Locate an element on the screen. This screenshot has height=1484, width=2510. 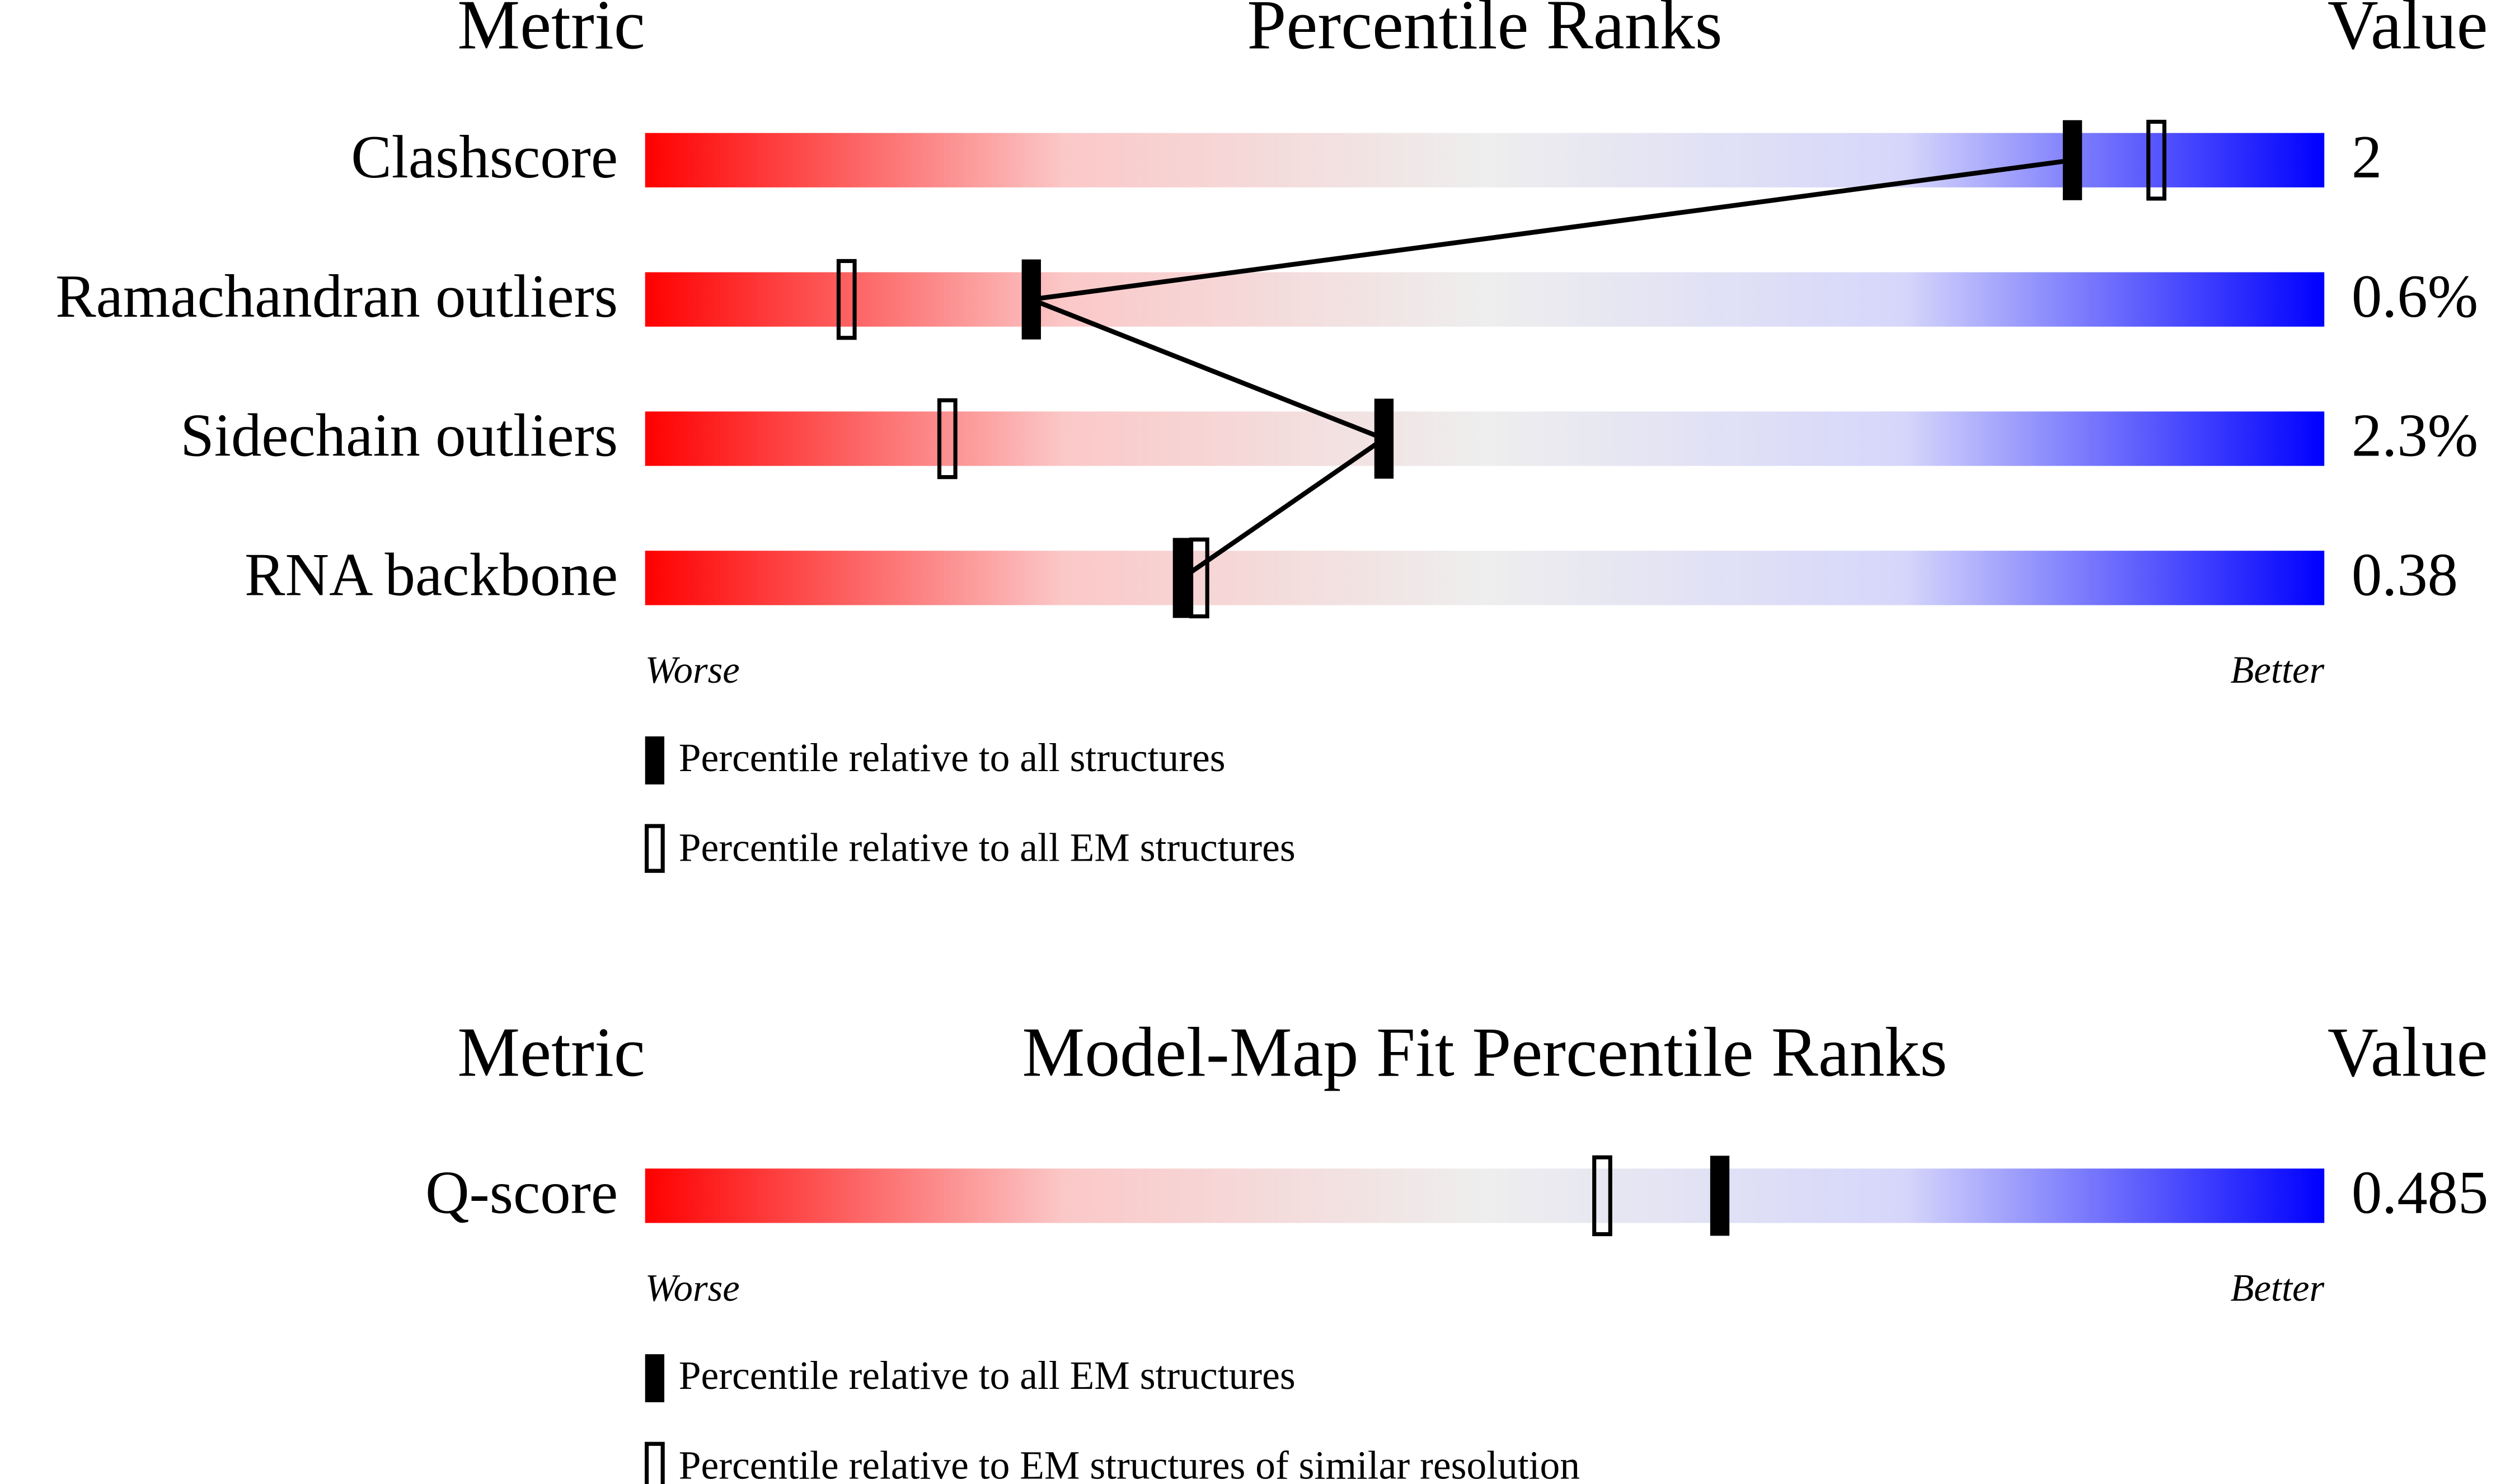
metric-value: 0.485 is located at coordinates (2420, 1193).